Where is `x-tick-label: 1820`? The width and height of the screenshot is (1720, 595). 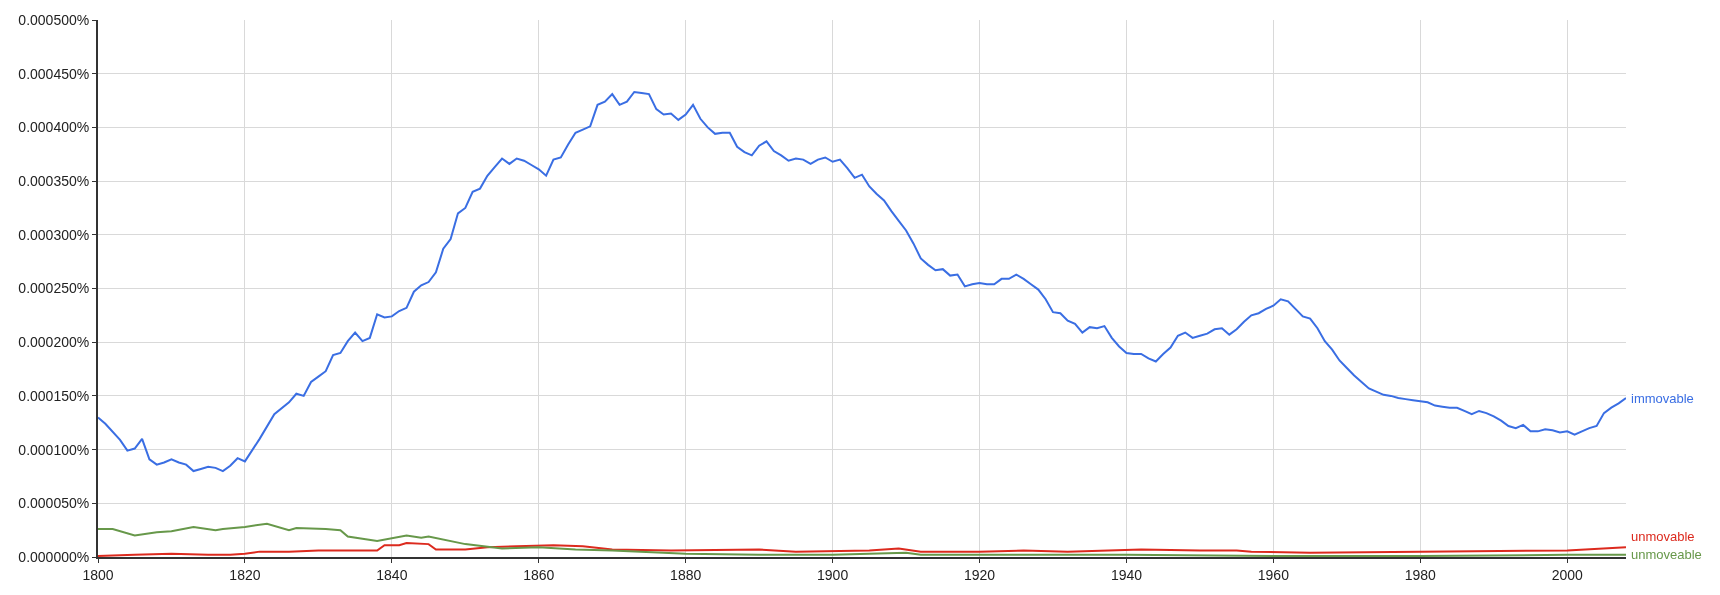
x-tick-label: 1820 is located at coordinates (245, 574).